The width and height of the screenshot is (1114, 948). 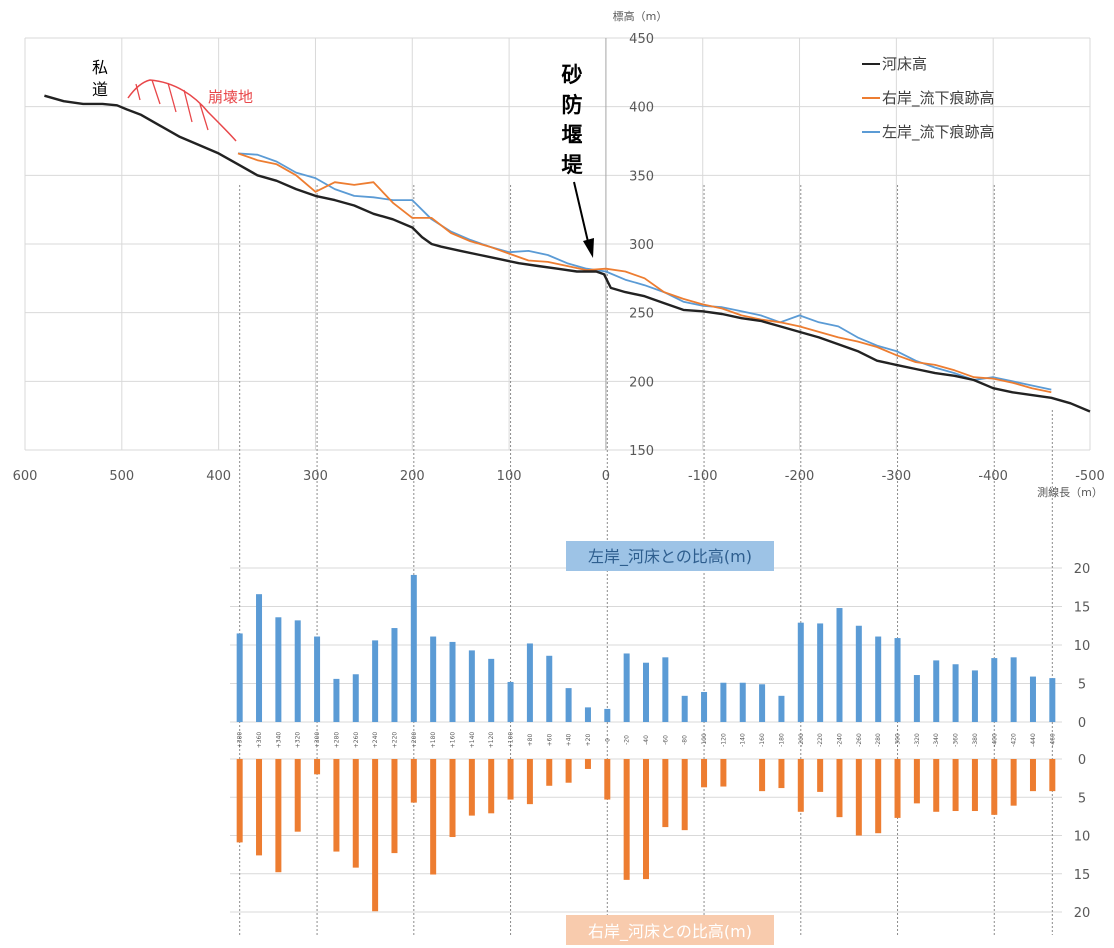 I want to click on left-bar-tick-label: 10, so click(x=1082, y=646).